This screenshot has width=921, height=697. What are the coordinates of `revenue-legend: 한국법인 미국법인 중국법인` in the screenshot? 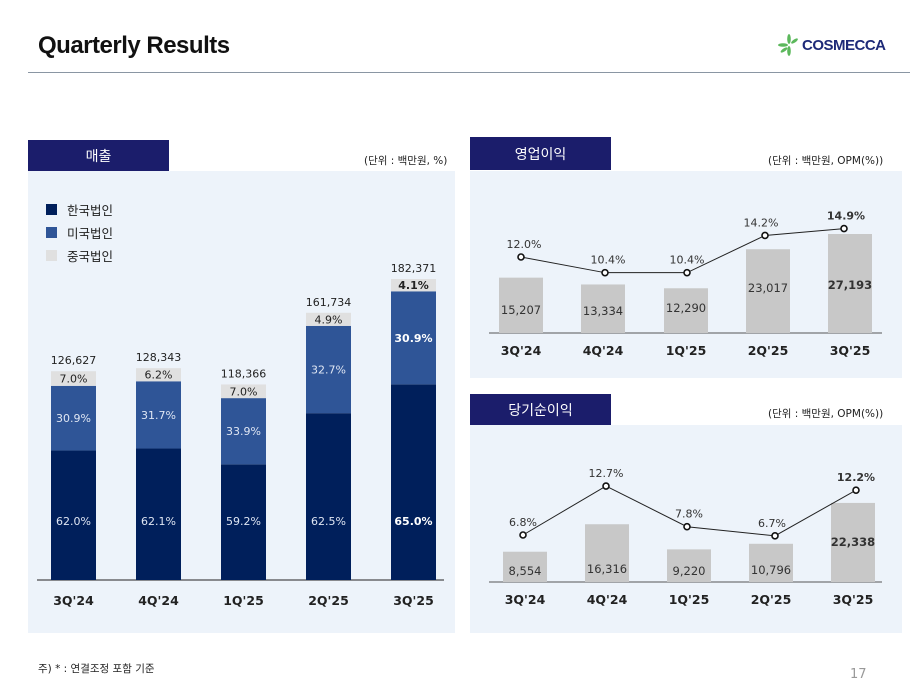 It's located at (79, 232).